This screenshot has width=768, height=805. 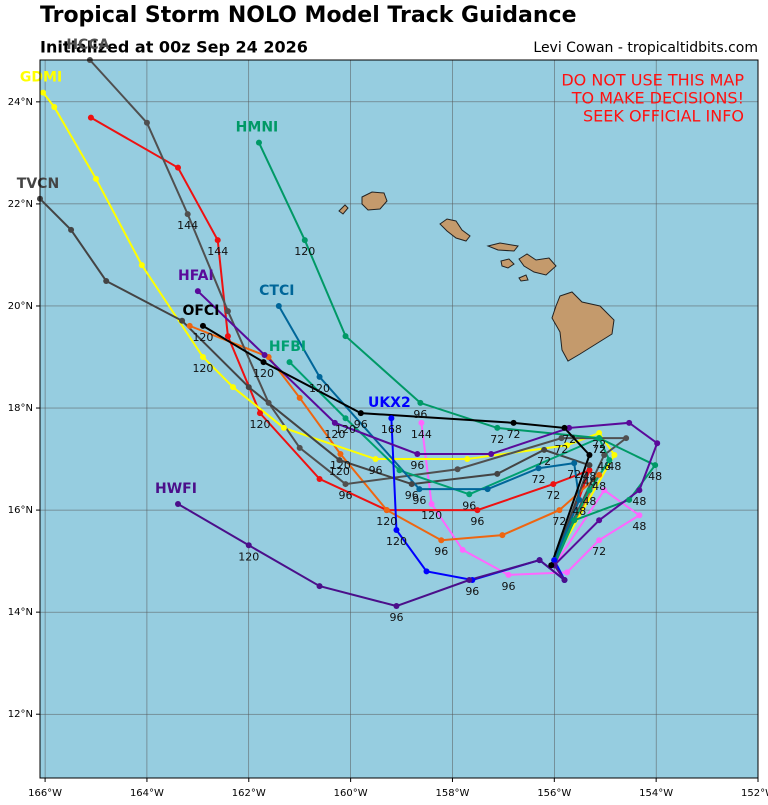 What do you see at coordinates (41, 78) in the screenshot?
I see `model-name: GDMI` at bounding box center [41, 78].